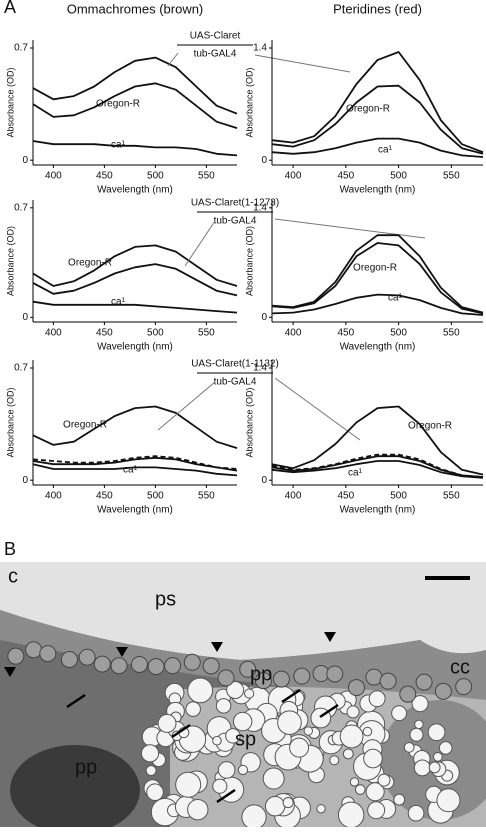 The height and width of the screenshot is (832, 486). What do you see at coordinates (165, 599) in the screenshot?
I see `em-label: ps` at bounding box center [165, 599].